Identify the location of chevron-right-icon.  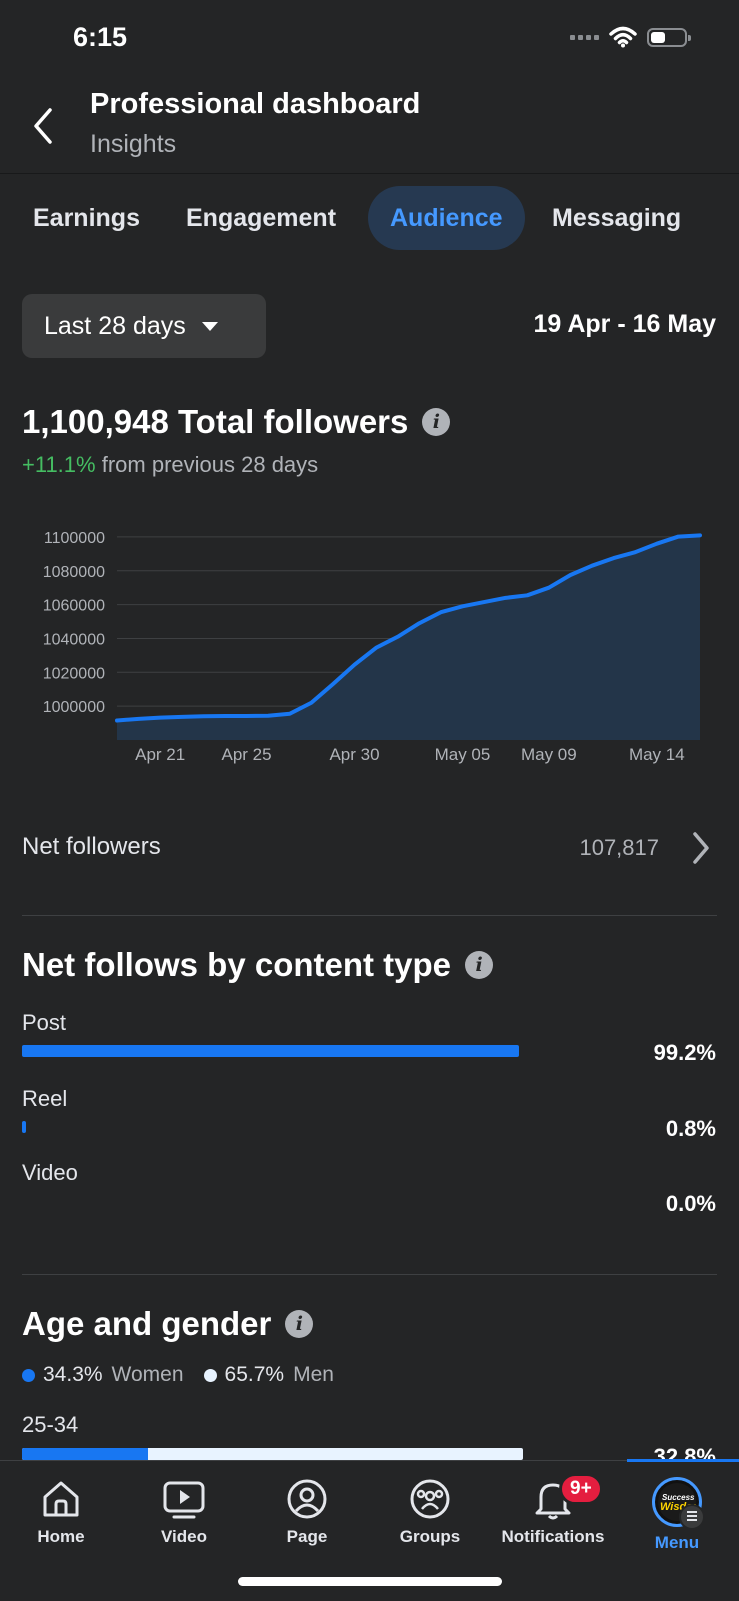
(701, 848).